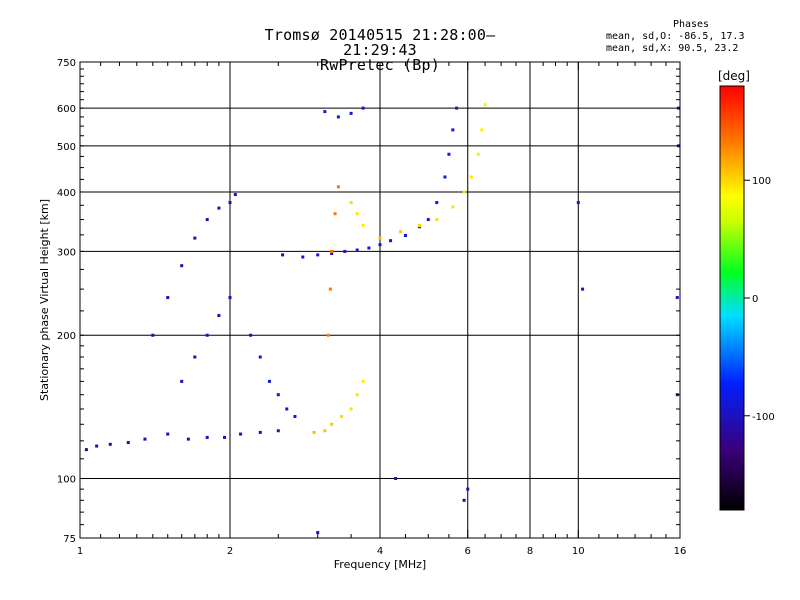 Image resolution: width=800 pixels, height=600 pixels. I want to click on y-tick-label: 300, so click(66, 252).